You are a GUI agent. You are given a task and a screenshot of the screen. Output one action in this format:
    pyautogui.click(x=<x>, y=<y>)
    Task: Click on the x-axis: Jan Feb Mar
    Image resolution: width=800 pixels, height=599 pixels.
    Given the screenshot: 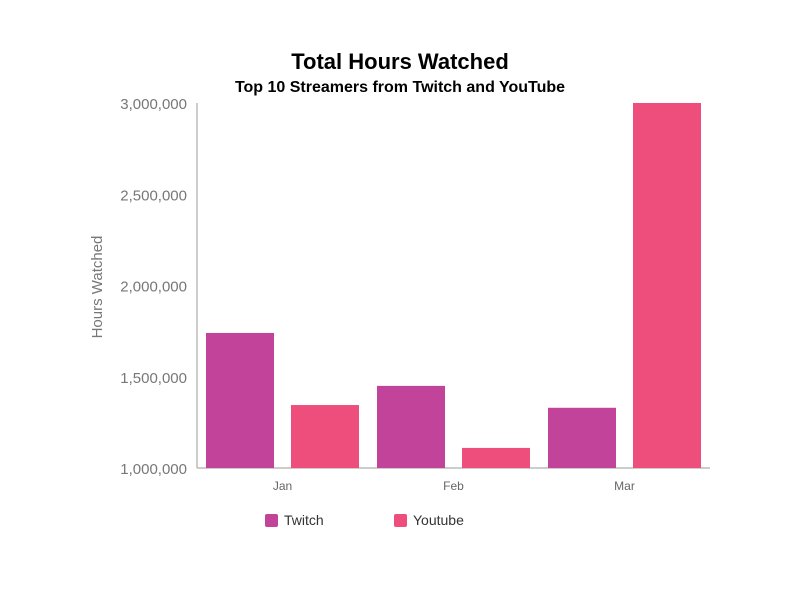 What is the action you would take?
    pyautogui.click(x=453, y=480)
    